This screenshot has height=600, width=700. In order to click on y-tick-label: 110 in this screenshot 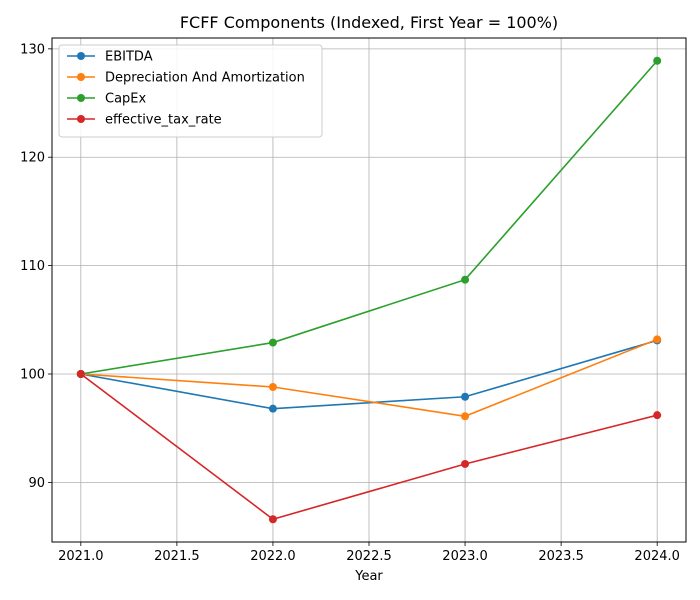, I will do `click(32, 266)`.